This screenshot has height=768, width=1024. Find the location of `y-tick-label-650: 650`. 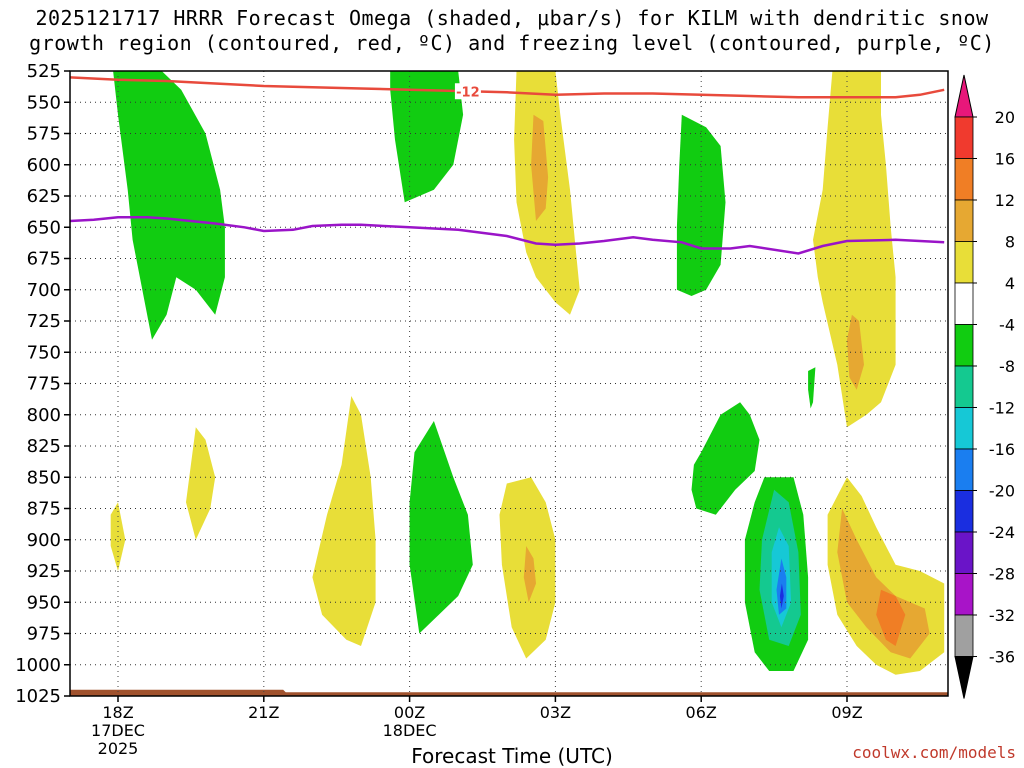

y-tick-label-650: 650 is located at coordinates (44, 227).